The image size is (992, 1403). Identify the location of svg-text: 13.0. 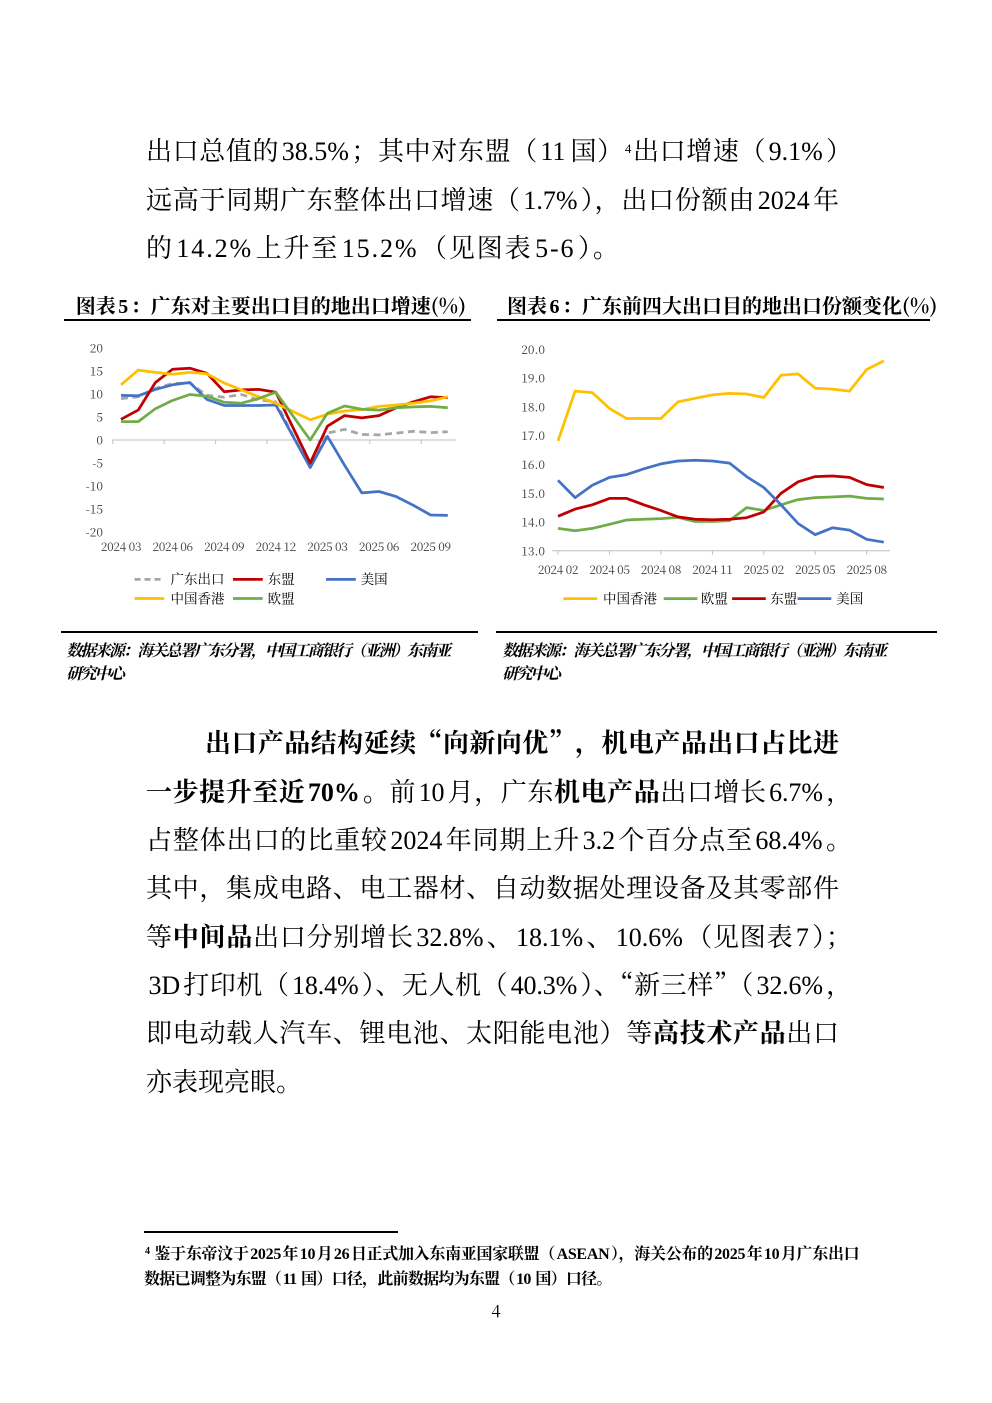
(533, 550).